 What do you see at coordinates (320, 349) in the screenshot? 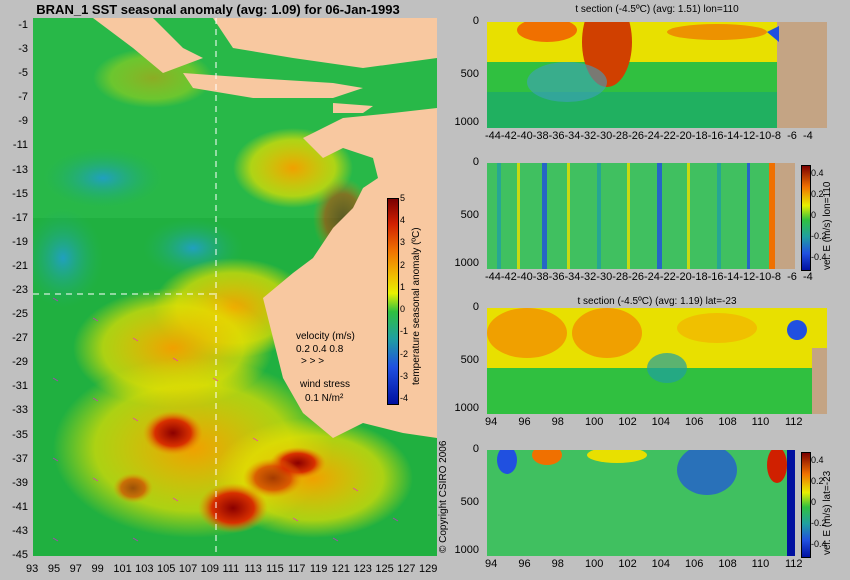
I see `velocity-legend-values: 0.2 0.4 0.8` at bounding box center [320, 349].